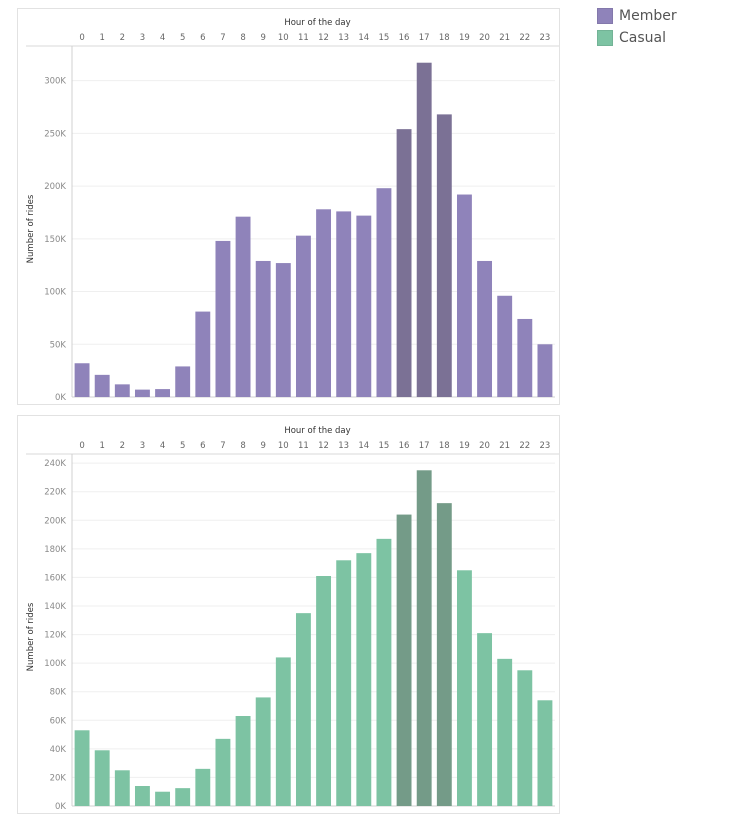  I want to click on x-tick-label: 18, so click(444, 38).